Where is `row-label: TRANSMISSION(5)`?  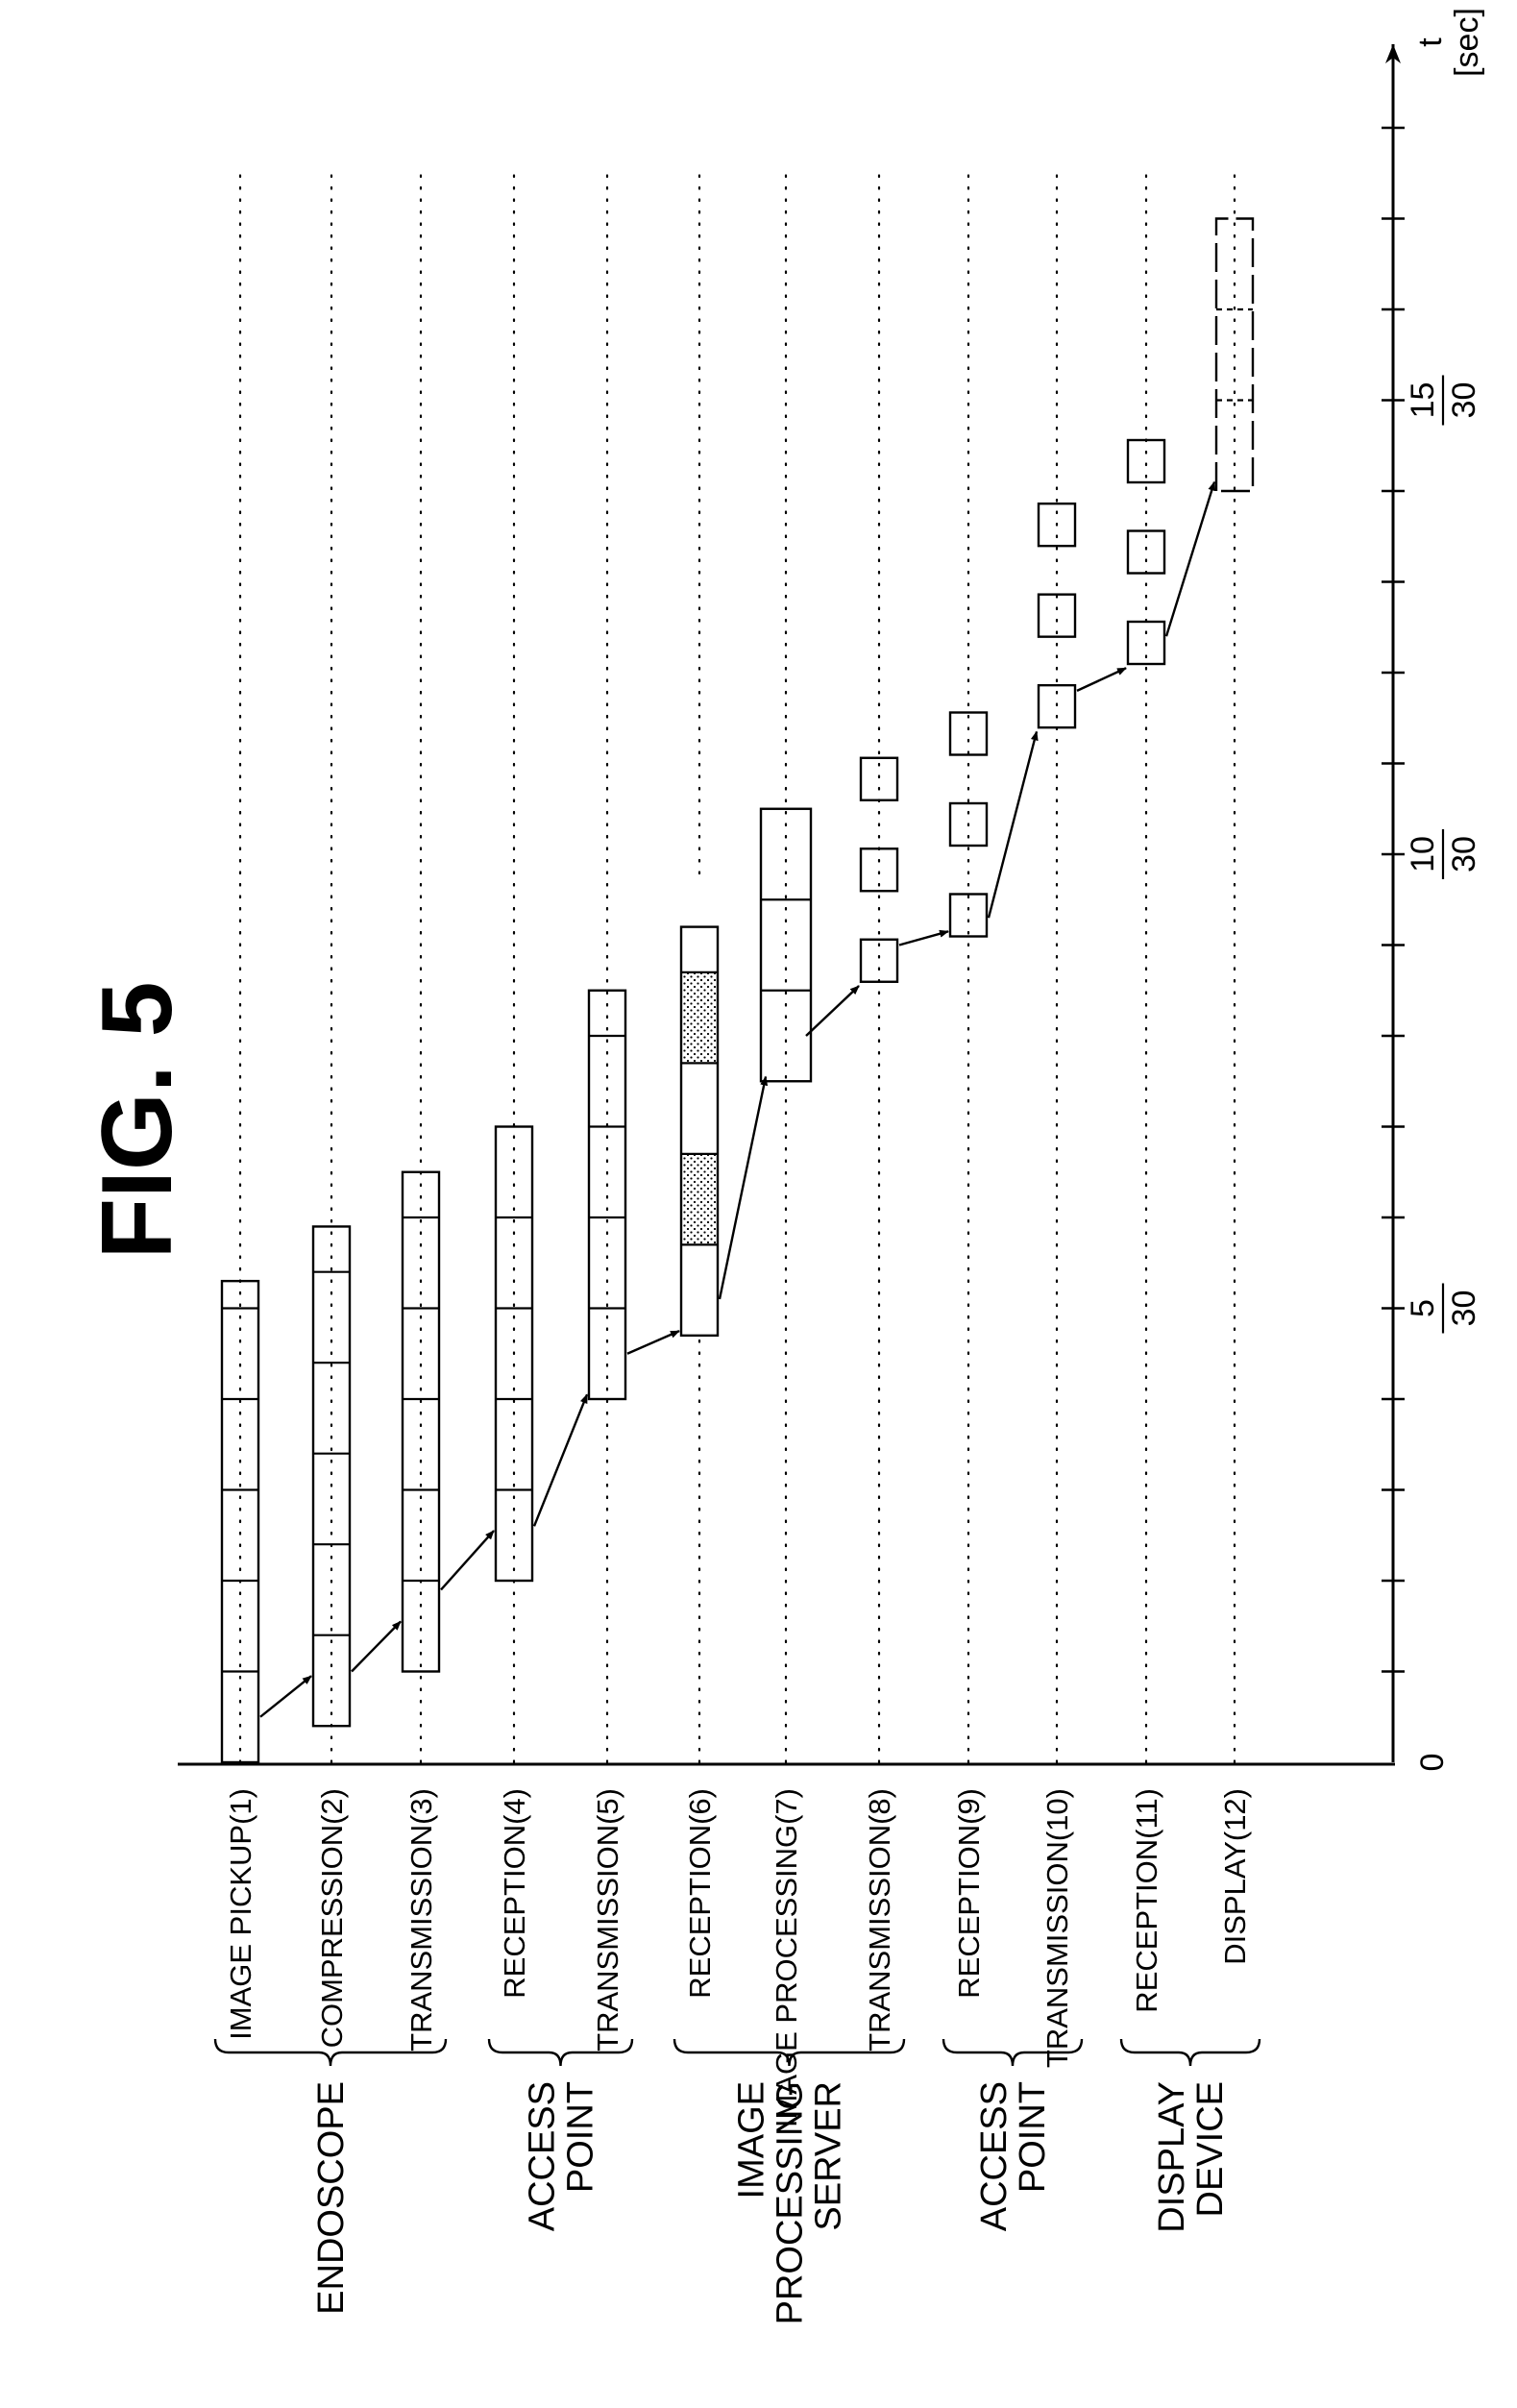 row-label: TRANSMISSION(5) is located at coordinates (607, 1920).